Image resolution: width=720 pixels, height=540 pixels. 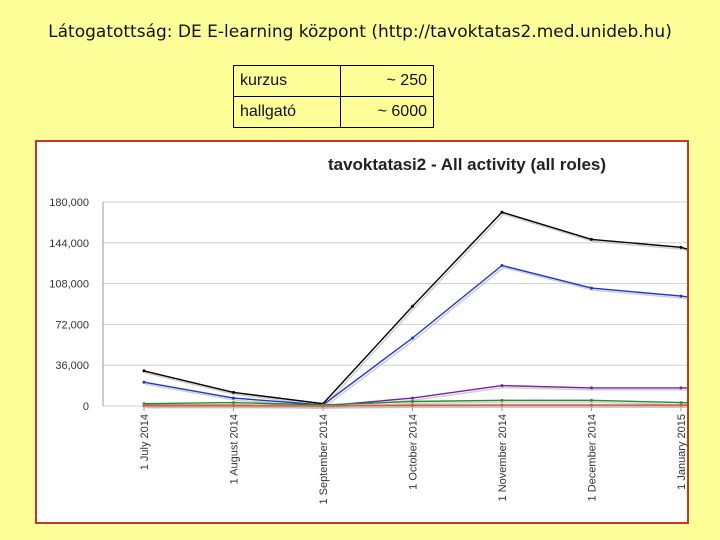 I want to click on y-tick-label: 36,000, so click(x=72, y=366).